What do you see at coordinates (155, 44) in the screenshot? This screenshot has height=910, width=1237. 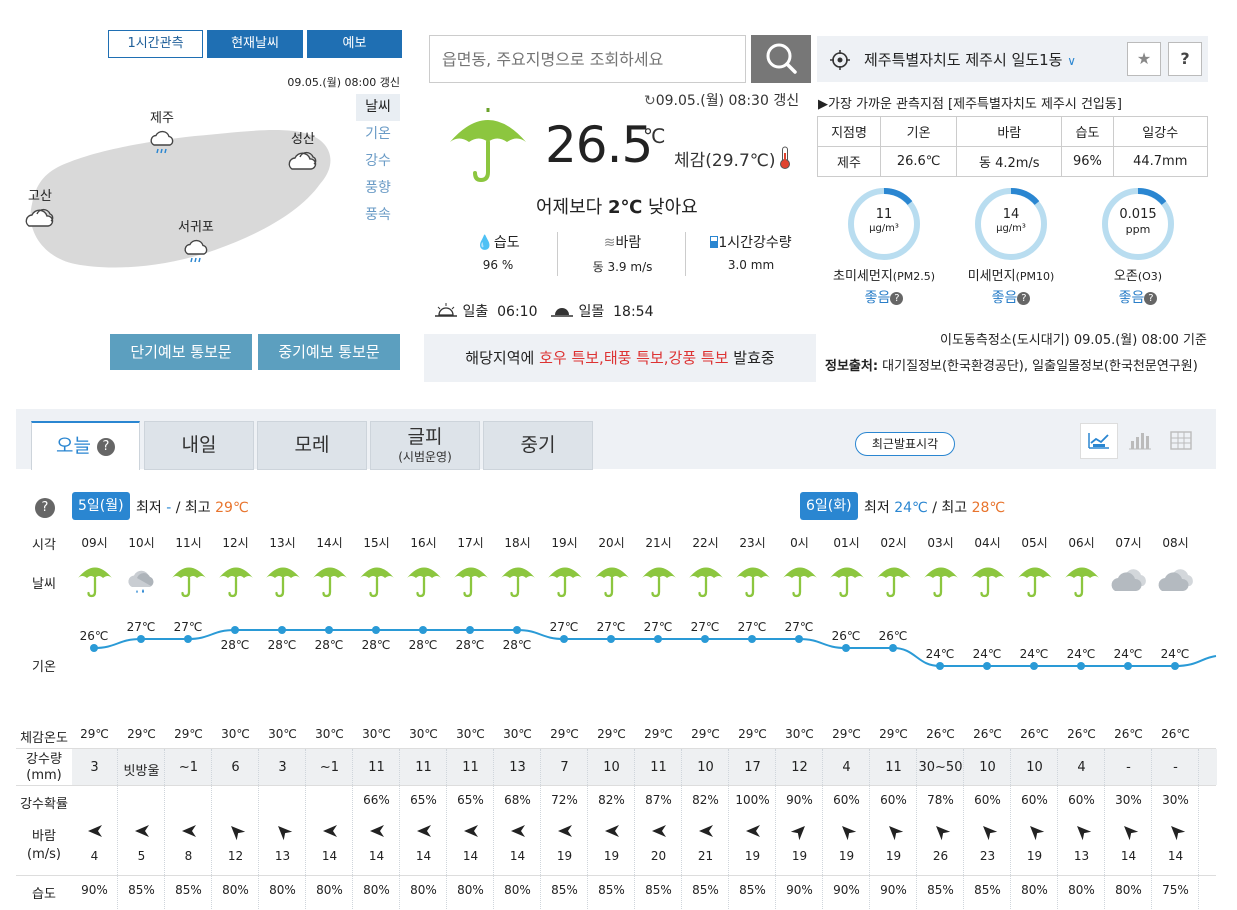 I see `tab-hourly-observation: 1시간관측` at bounding box center [155, 44].